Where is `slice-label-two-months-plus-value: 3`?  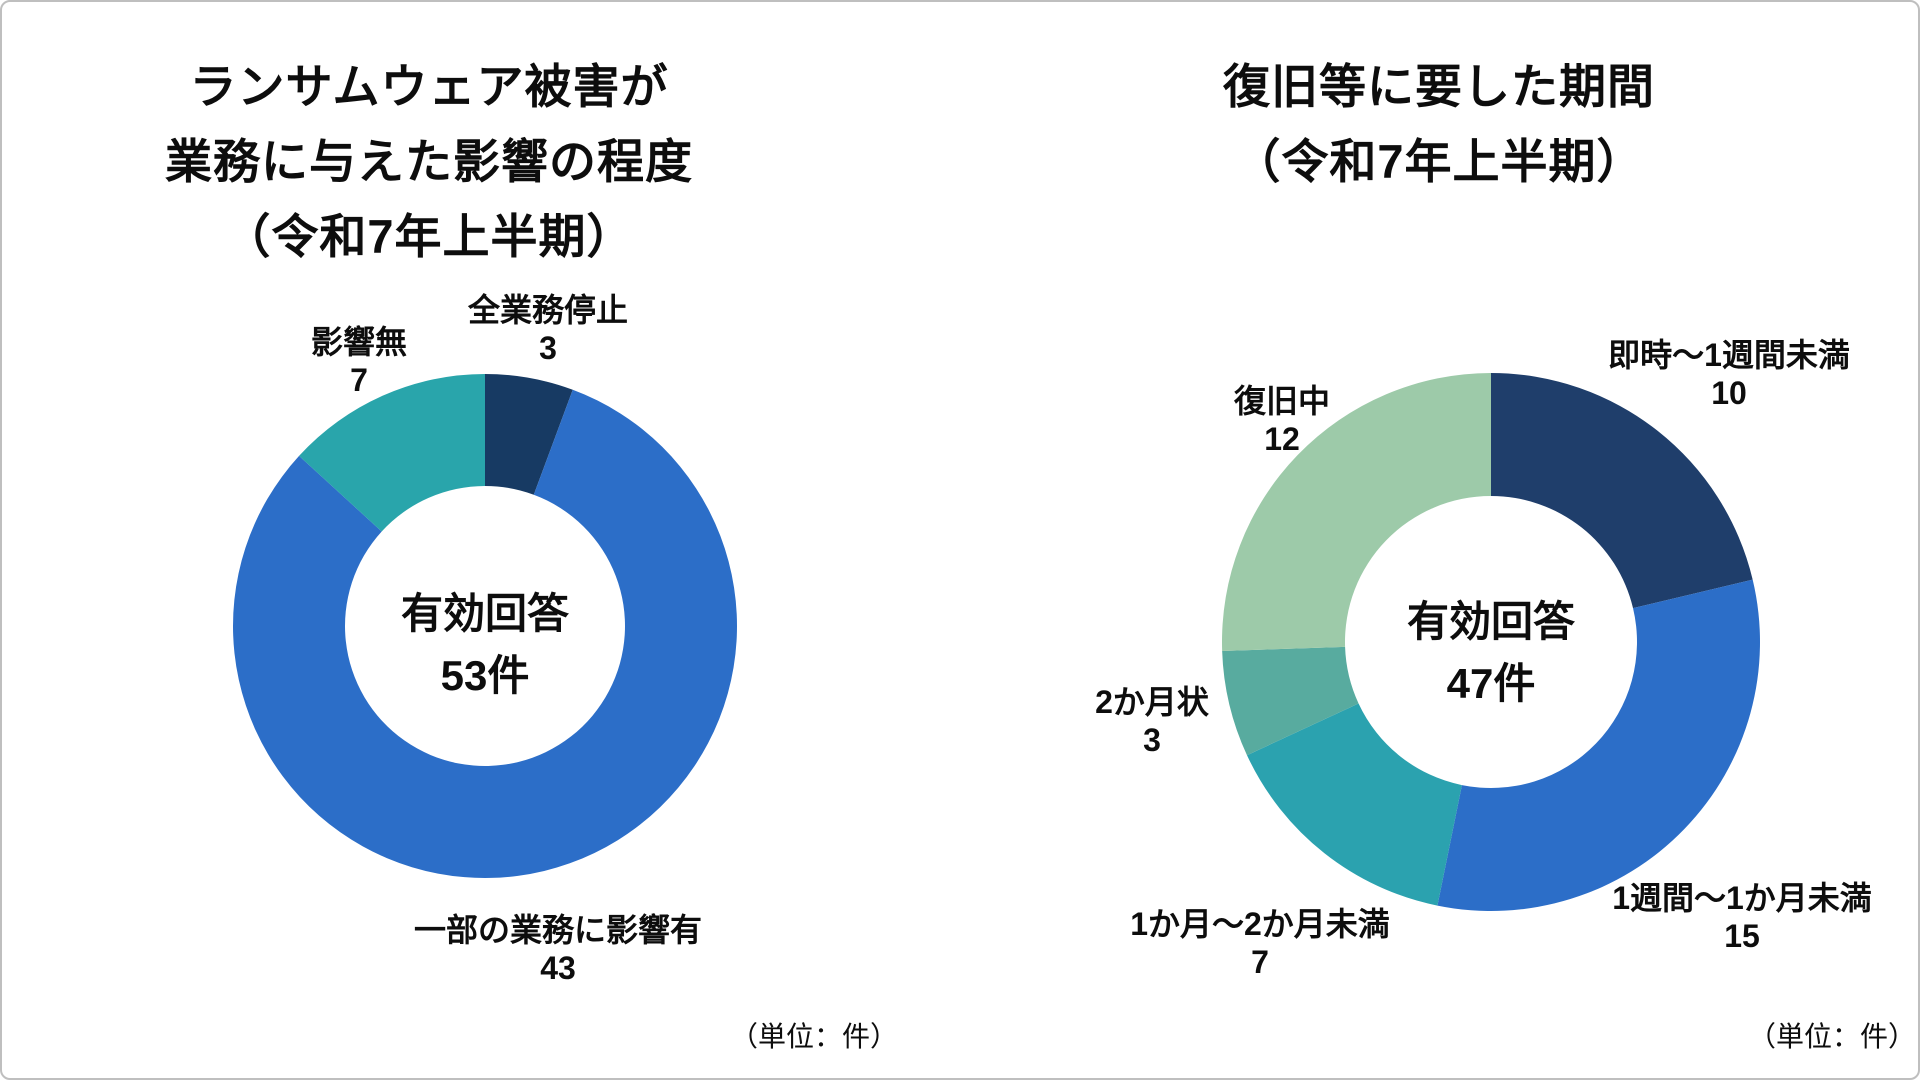 slice-label-two-months-plus-value: 3 is located at coordinates (1152, 740).